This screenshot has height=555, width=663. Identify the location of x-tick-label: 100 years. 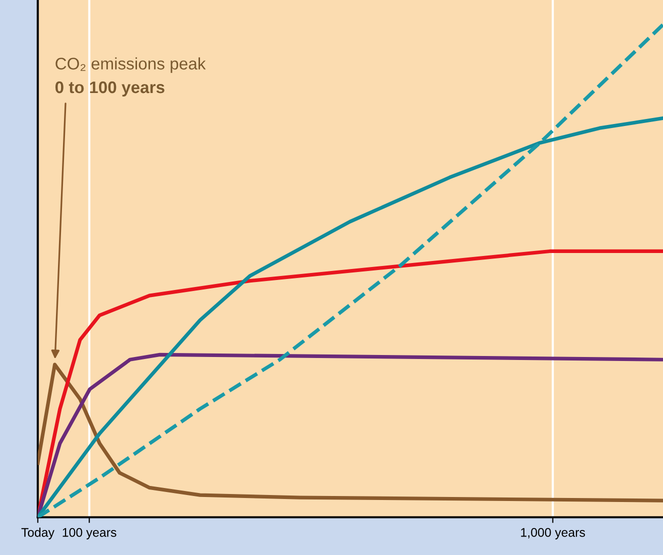
(89, 534).